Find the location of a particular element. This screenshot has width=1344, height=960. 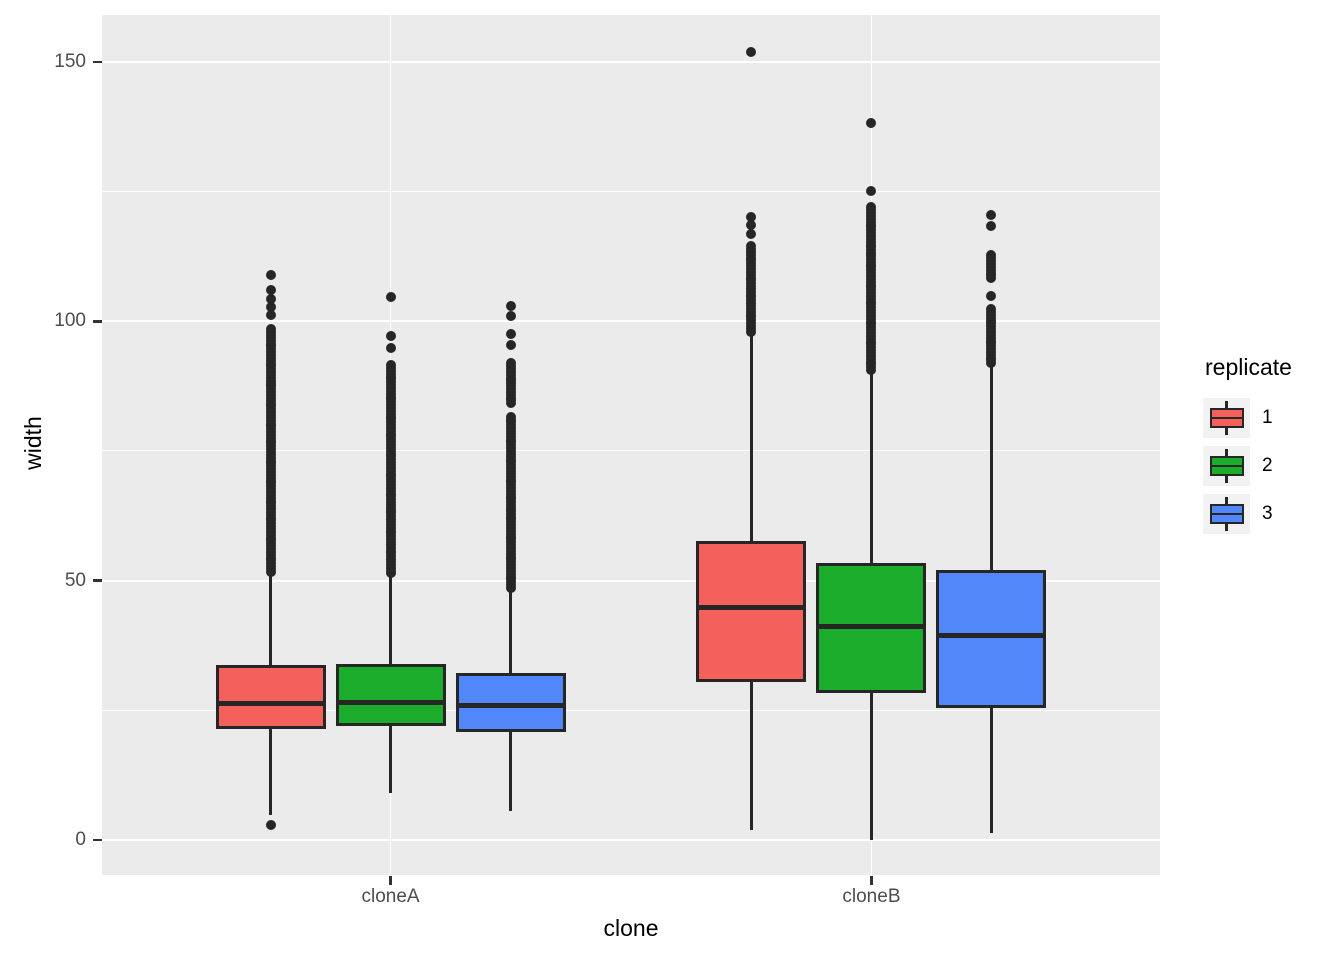

y-tick-label: 0 is located at coordinates (80, 839).